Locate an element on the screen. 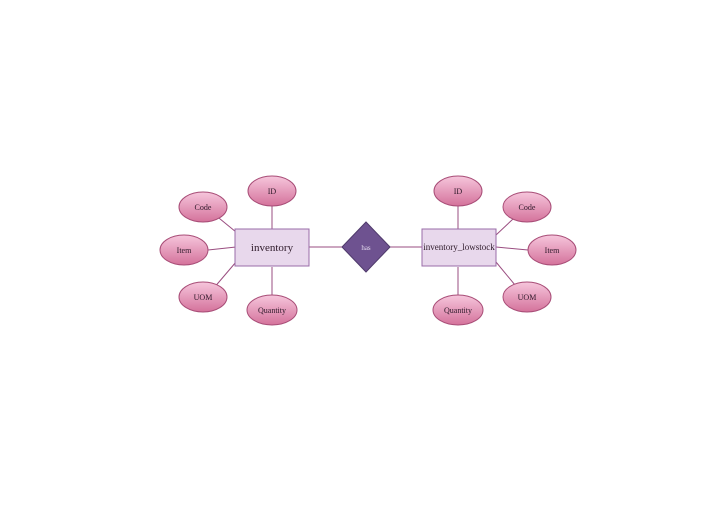 Image resolution: width=719 pixels, height=532 pixels. attribute-lowstock-uom: UOM is located at coordinates (527, 297).